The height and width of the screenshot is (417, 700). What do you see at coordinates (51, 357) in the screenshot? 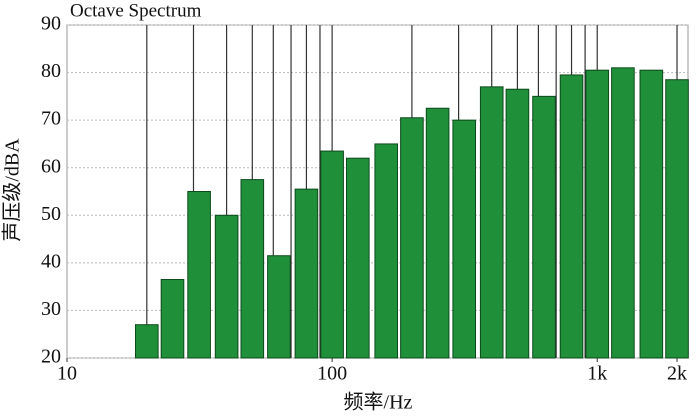
I see `y-tick-label: 20` at bounding box center [51, 357].